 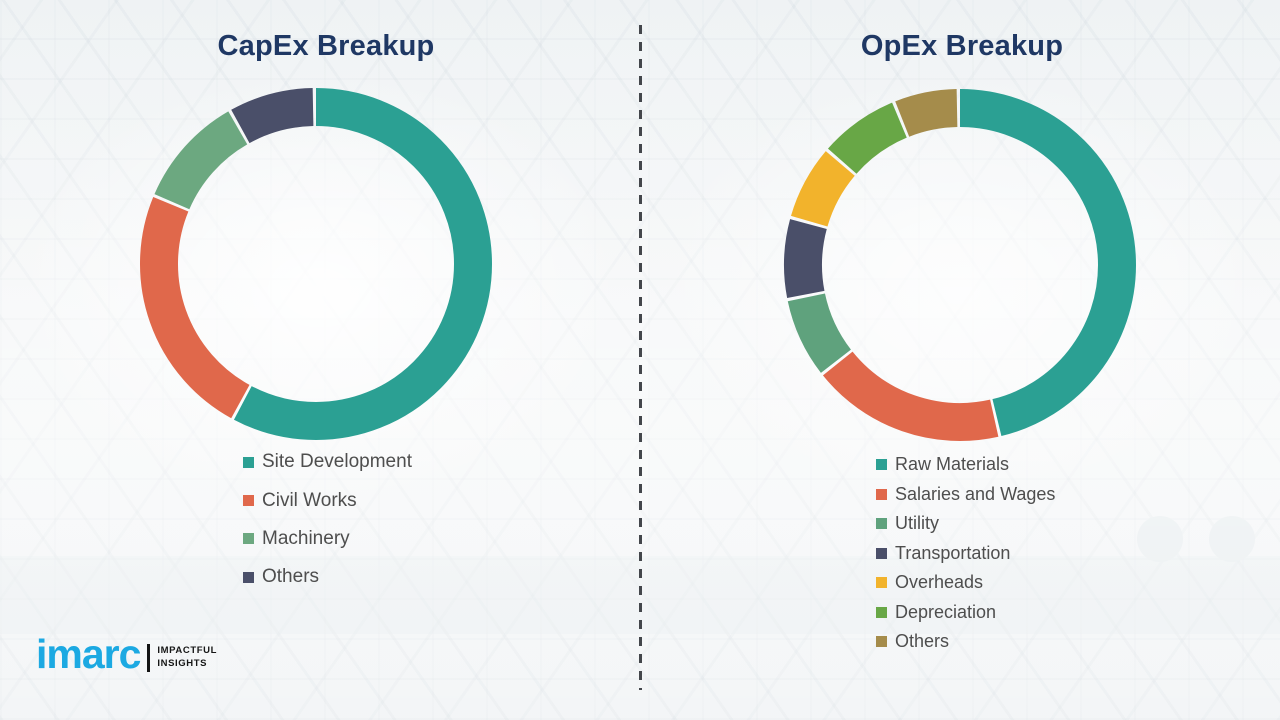 I want to click on legend-item: Utility, so click(x=965, y=524).